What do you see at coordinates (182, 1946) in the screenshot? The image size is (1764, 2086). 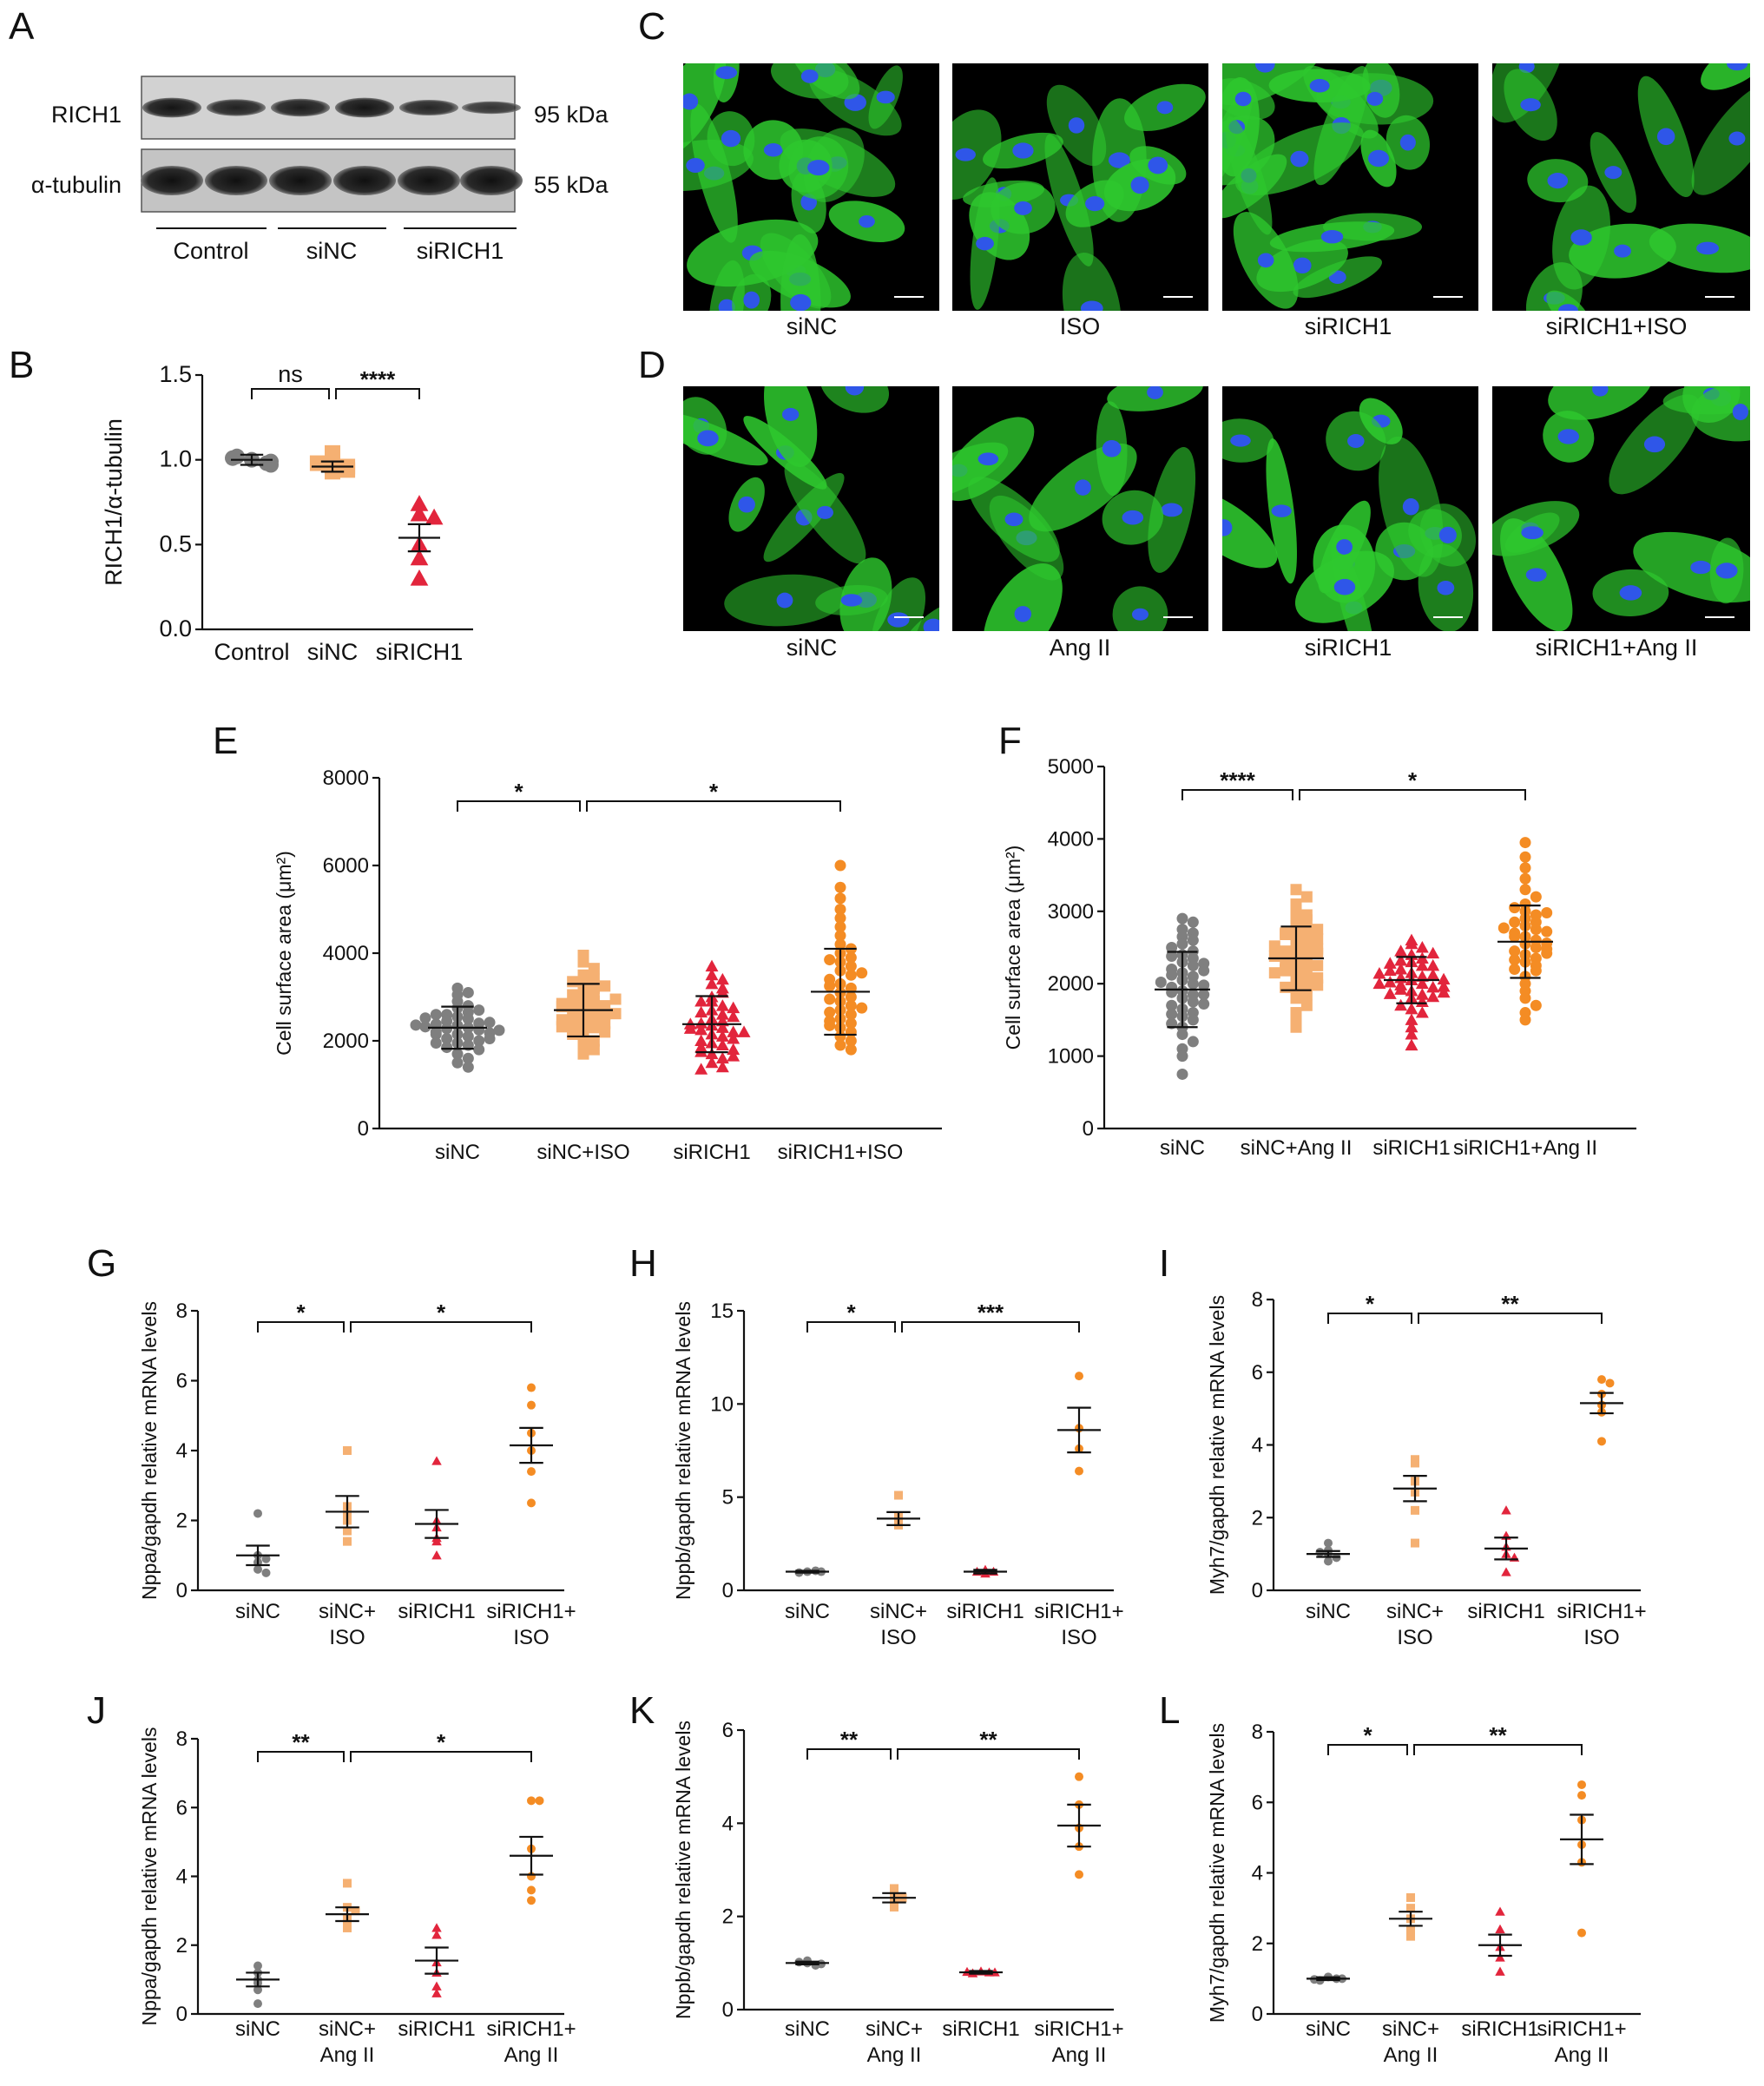 I see `y-tick-label: 2` at bounding box center [182, 1946].